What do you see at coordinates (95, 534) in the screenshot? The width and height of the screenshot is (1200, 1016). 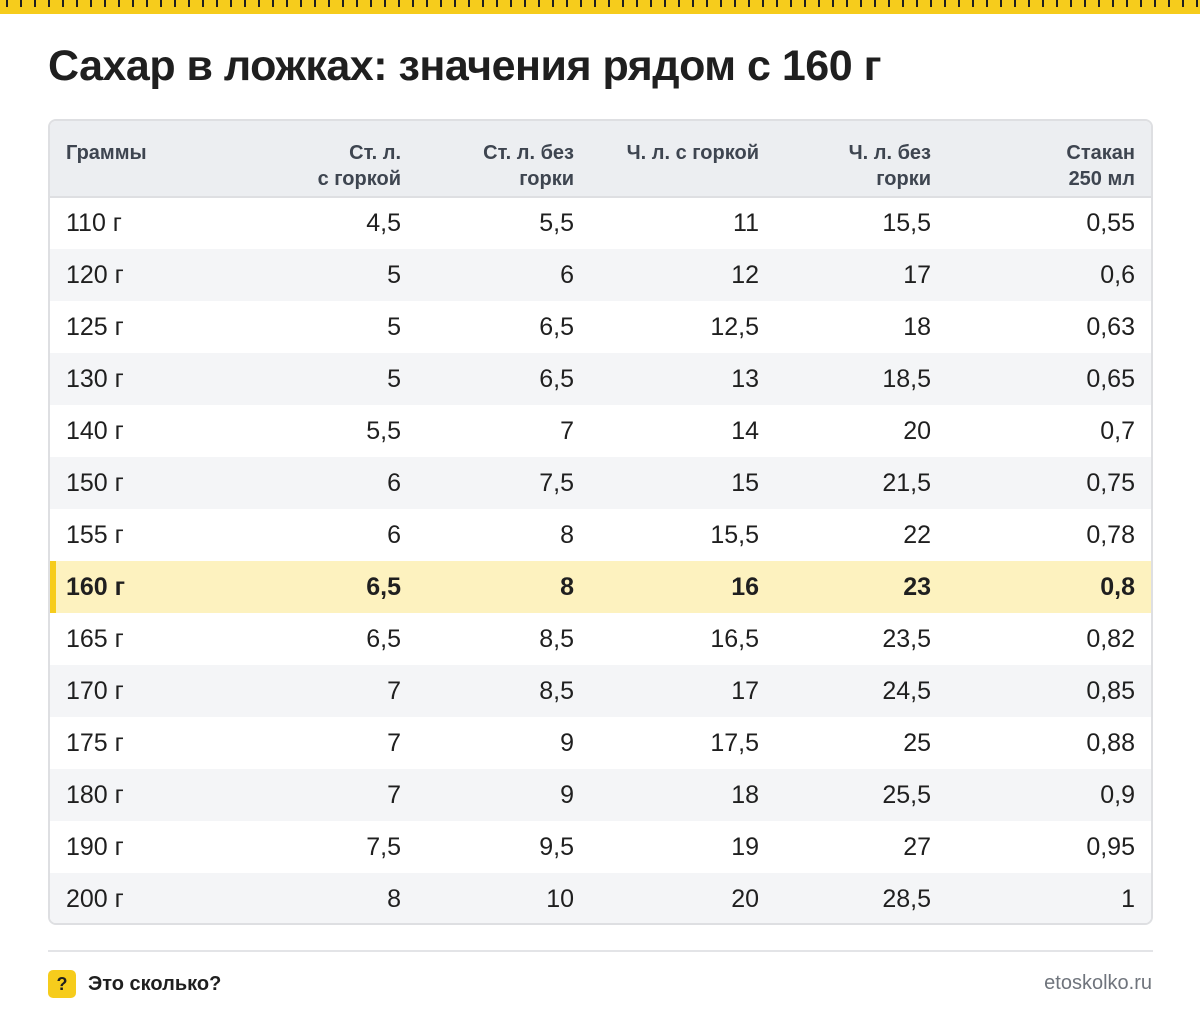 I see `grams-cell: 155 г` at bounding box center [95, 534].